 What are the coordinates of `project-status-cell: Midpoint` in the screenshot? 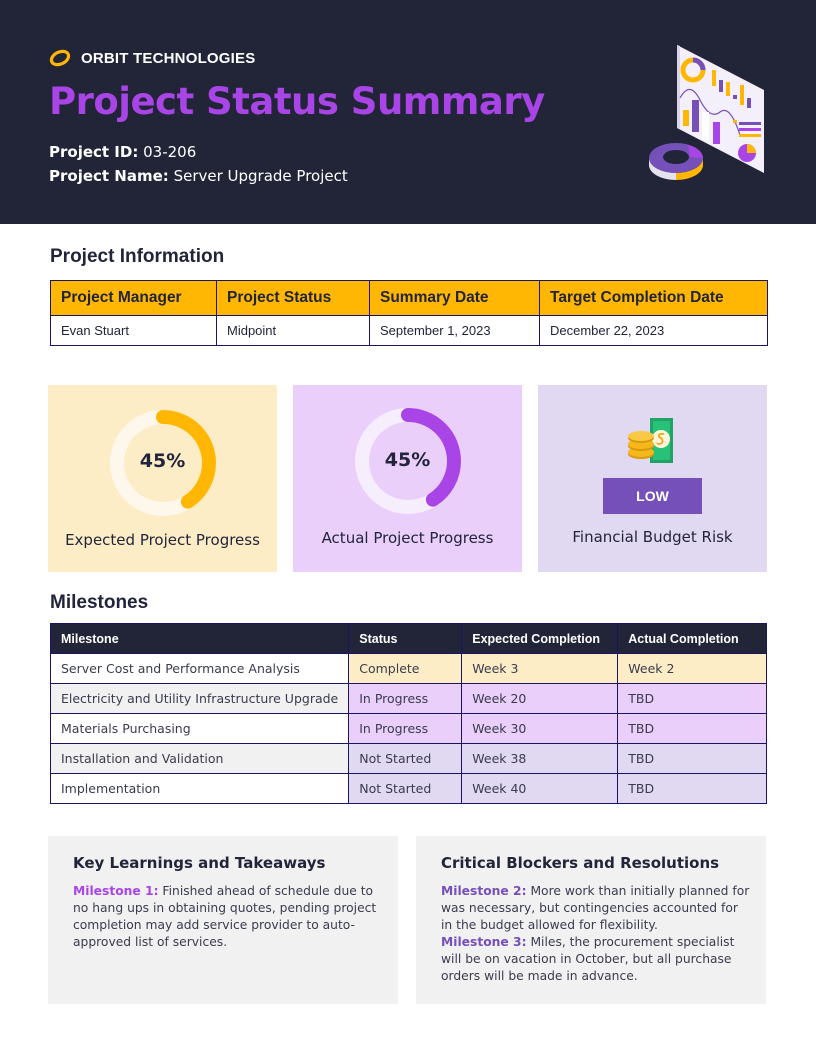 It's located at (293, 330).